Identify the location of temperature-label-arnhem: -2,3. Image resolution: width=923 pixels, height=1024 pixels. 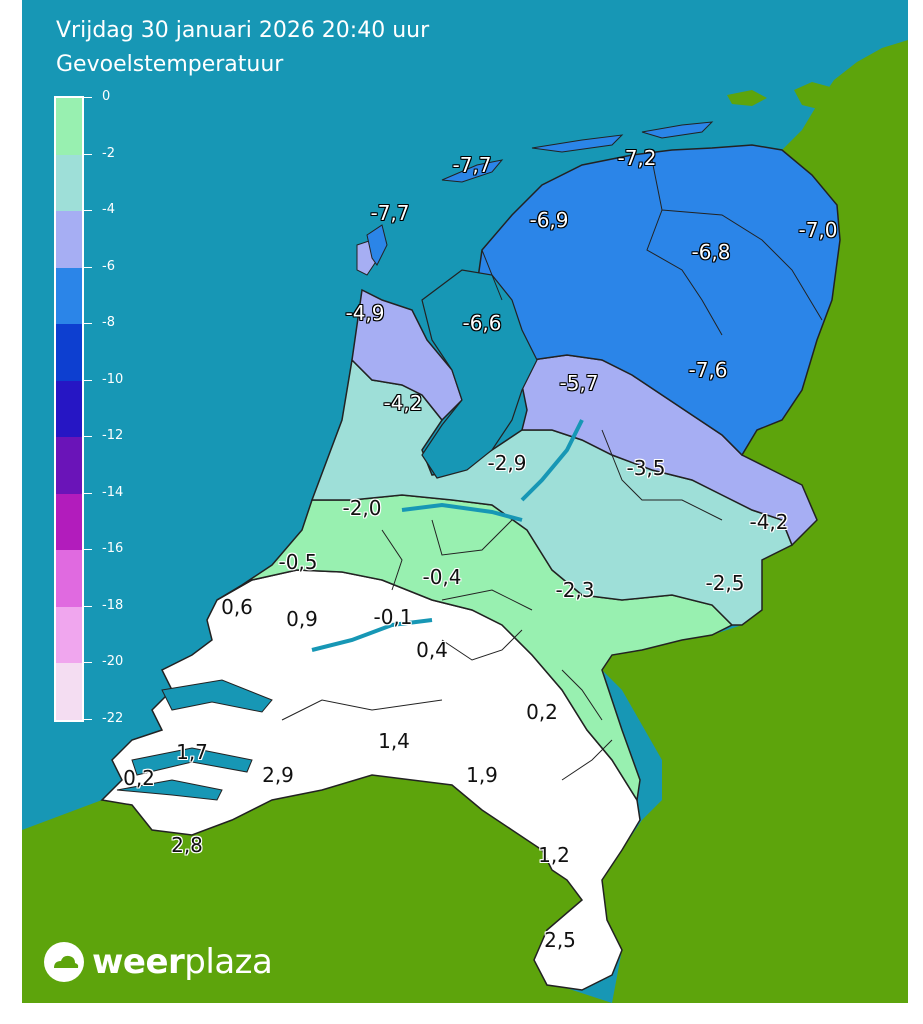
(575, 590).